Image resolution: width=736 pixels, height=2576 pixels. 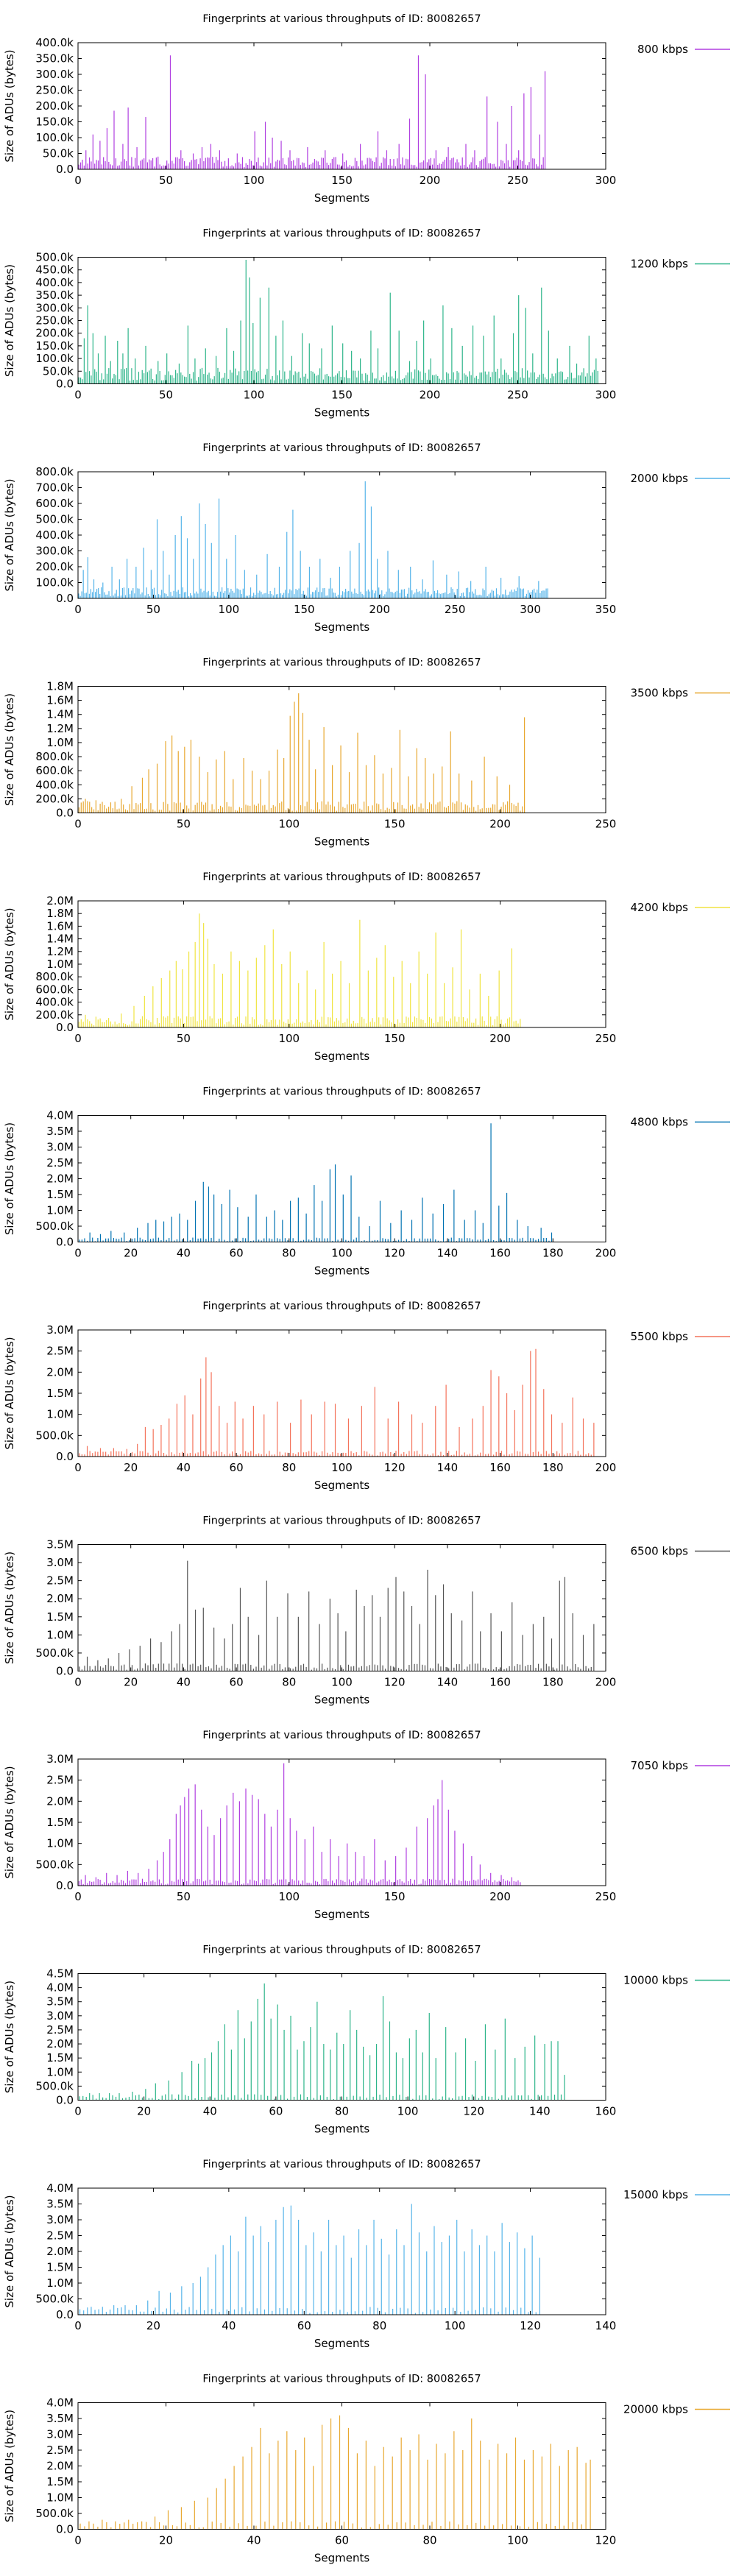 What do you see at coordinates (60, 700) in the screenshot?
I see `y-tick-label: 1.6M` at bounding box center [60, 700].